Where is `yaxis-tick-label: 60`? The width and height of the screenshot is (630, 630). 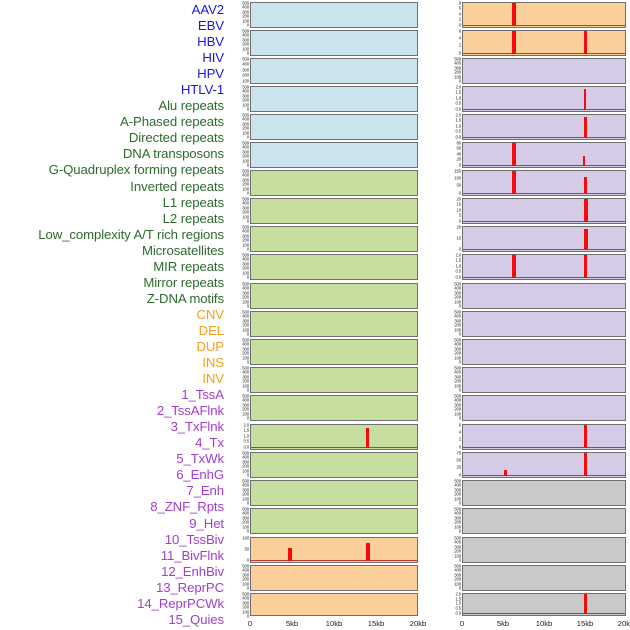
yaxis-tick-label: 60 is located at coordinates (459, 148).